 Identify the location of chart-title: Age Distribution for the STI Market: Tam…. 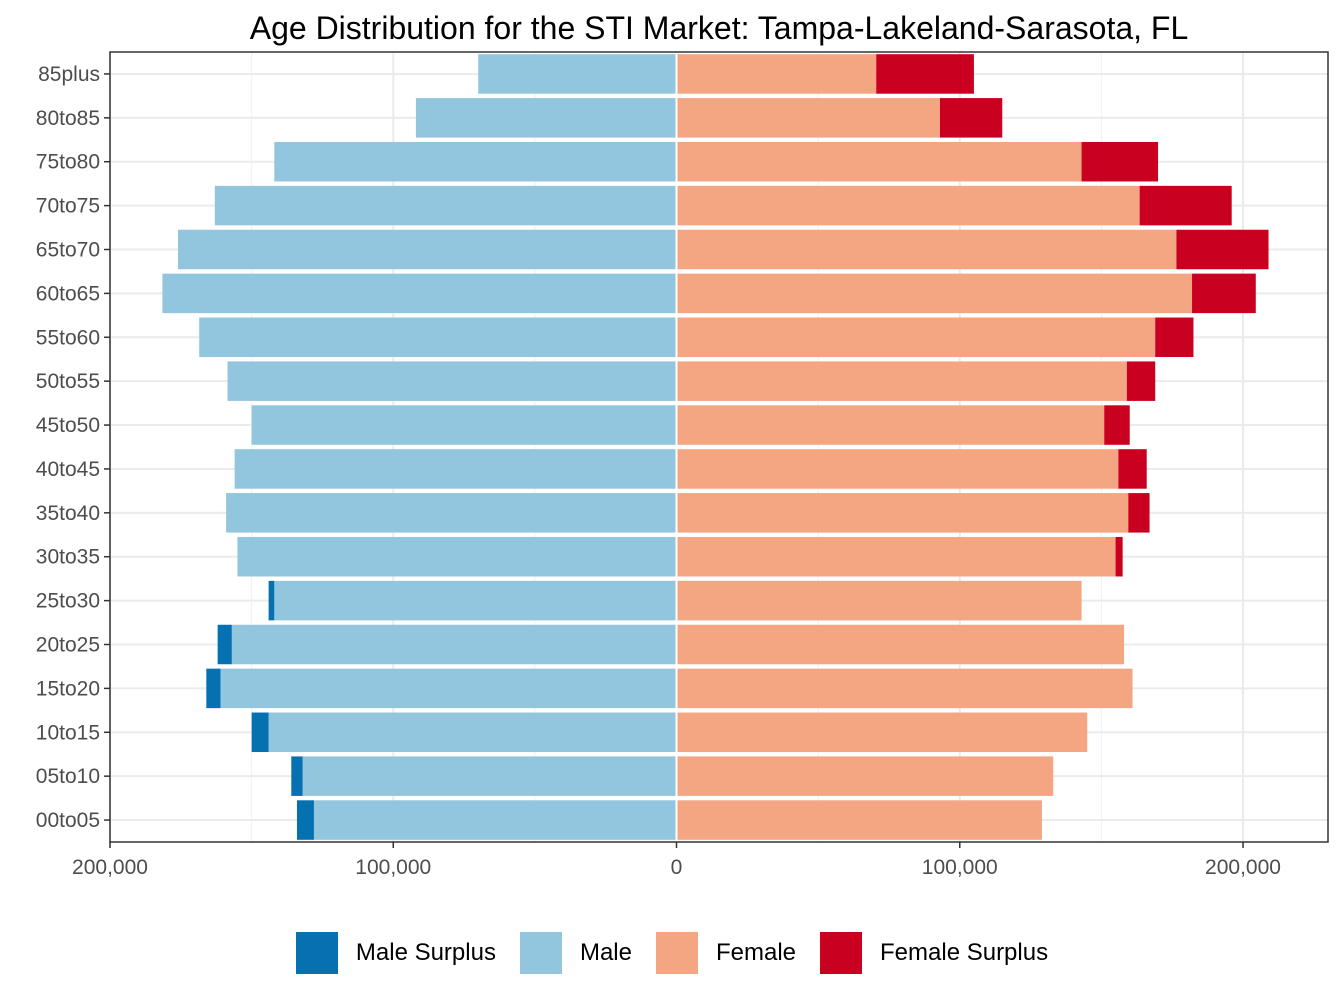
(719, 28).